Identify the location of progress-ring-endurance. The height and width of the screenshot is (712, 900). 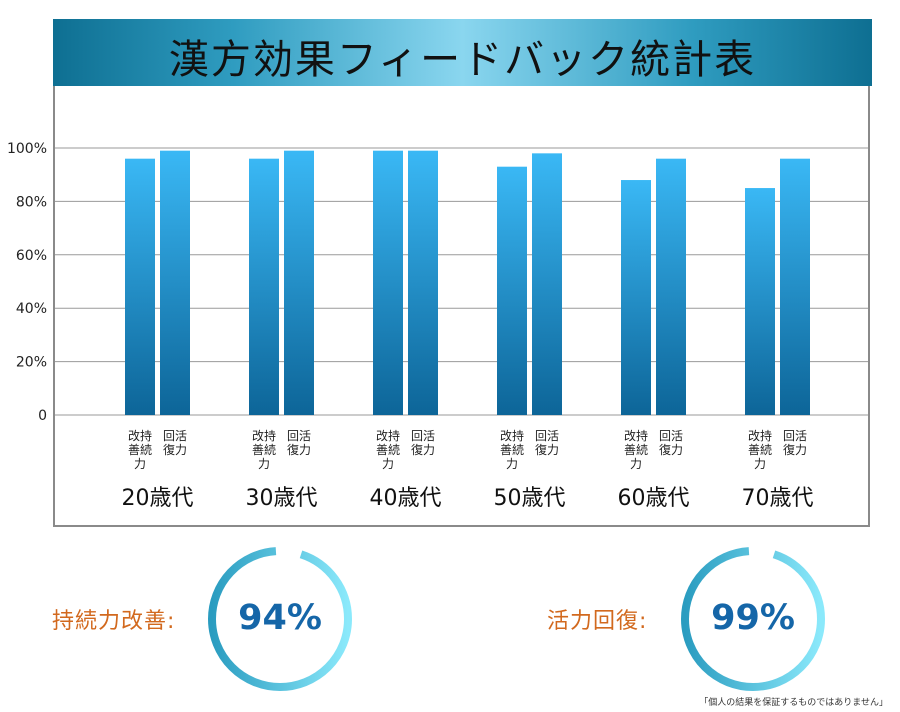
(280, 619).